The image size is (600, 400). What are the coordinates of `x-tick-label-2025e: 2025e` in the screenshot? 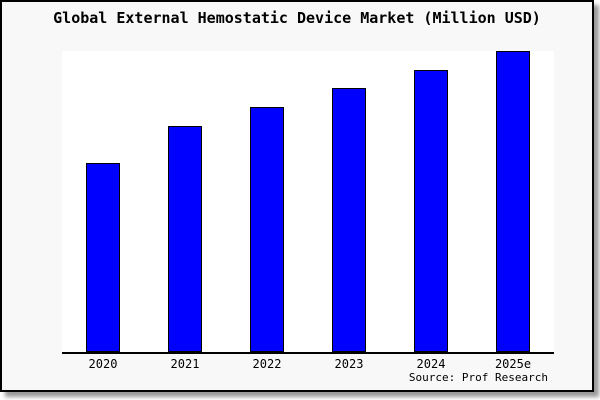 It's located at (513, 364).